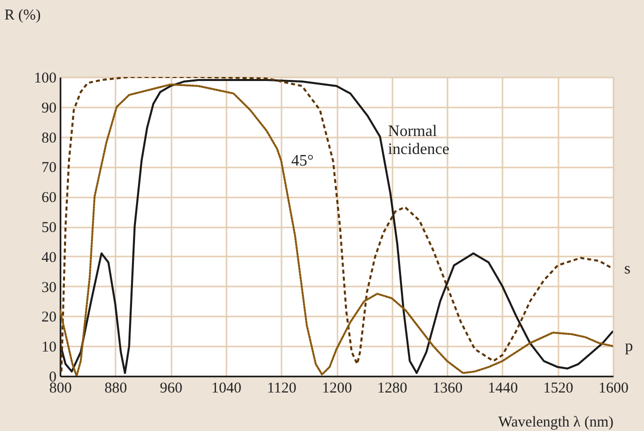 This screenshot has height=431, width=644. I want to click on x-tick-label: 1040, so click(226, 388).